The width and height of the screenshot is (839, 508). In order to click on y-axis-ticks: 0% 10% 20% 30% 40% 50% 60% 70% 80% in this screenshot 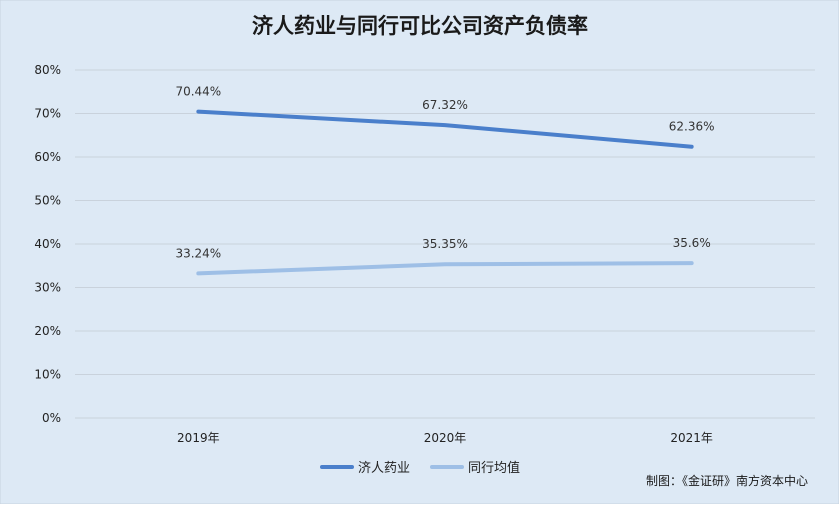, I will do `click(47, 244)`.